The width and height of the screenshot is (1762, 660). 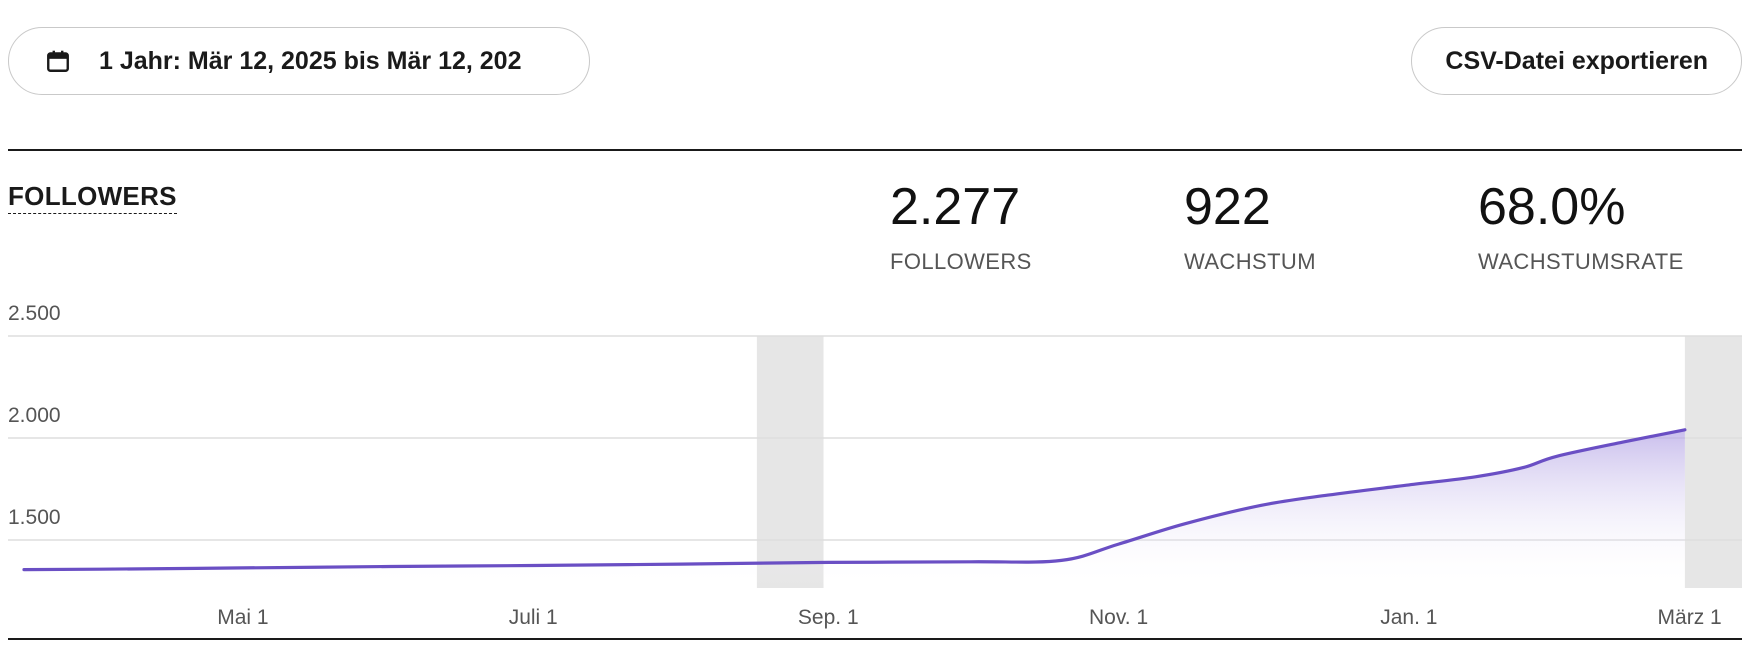 What do you see at coordinates (1227, 207) in the screenshot?
I see `stat-growth-value: 922` at bounding box center [1227, 207].